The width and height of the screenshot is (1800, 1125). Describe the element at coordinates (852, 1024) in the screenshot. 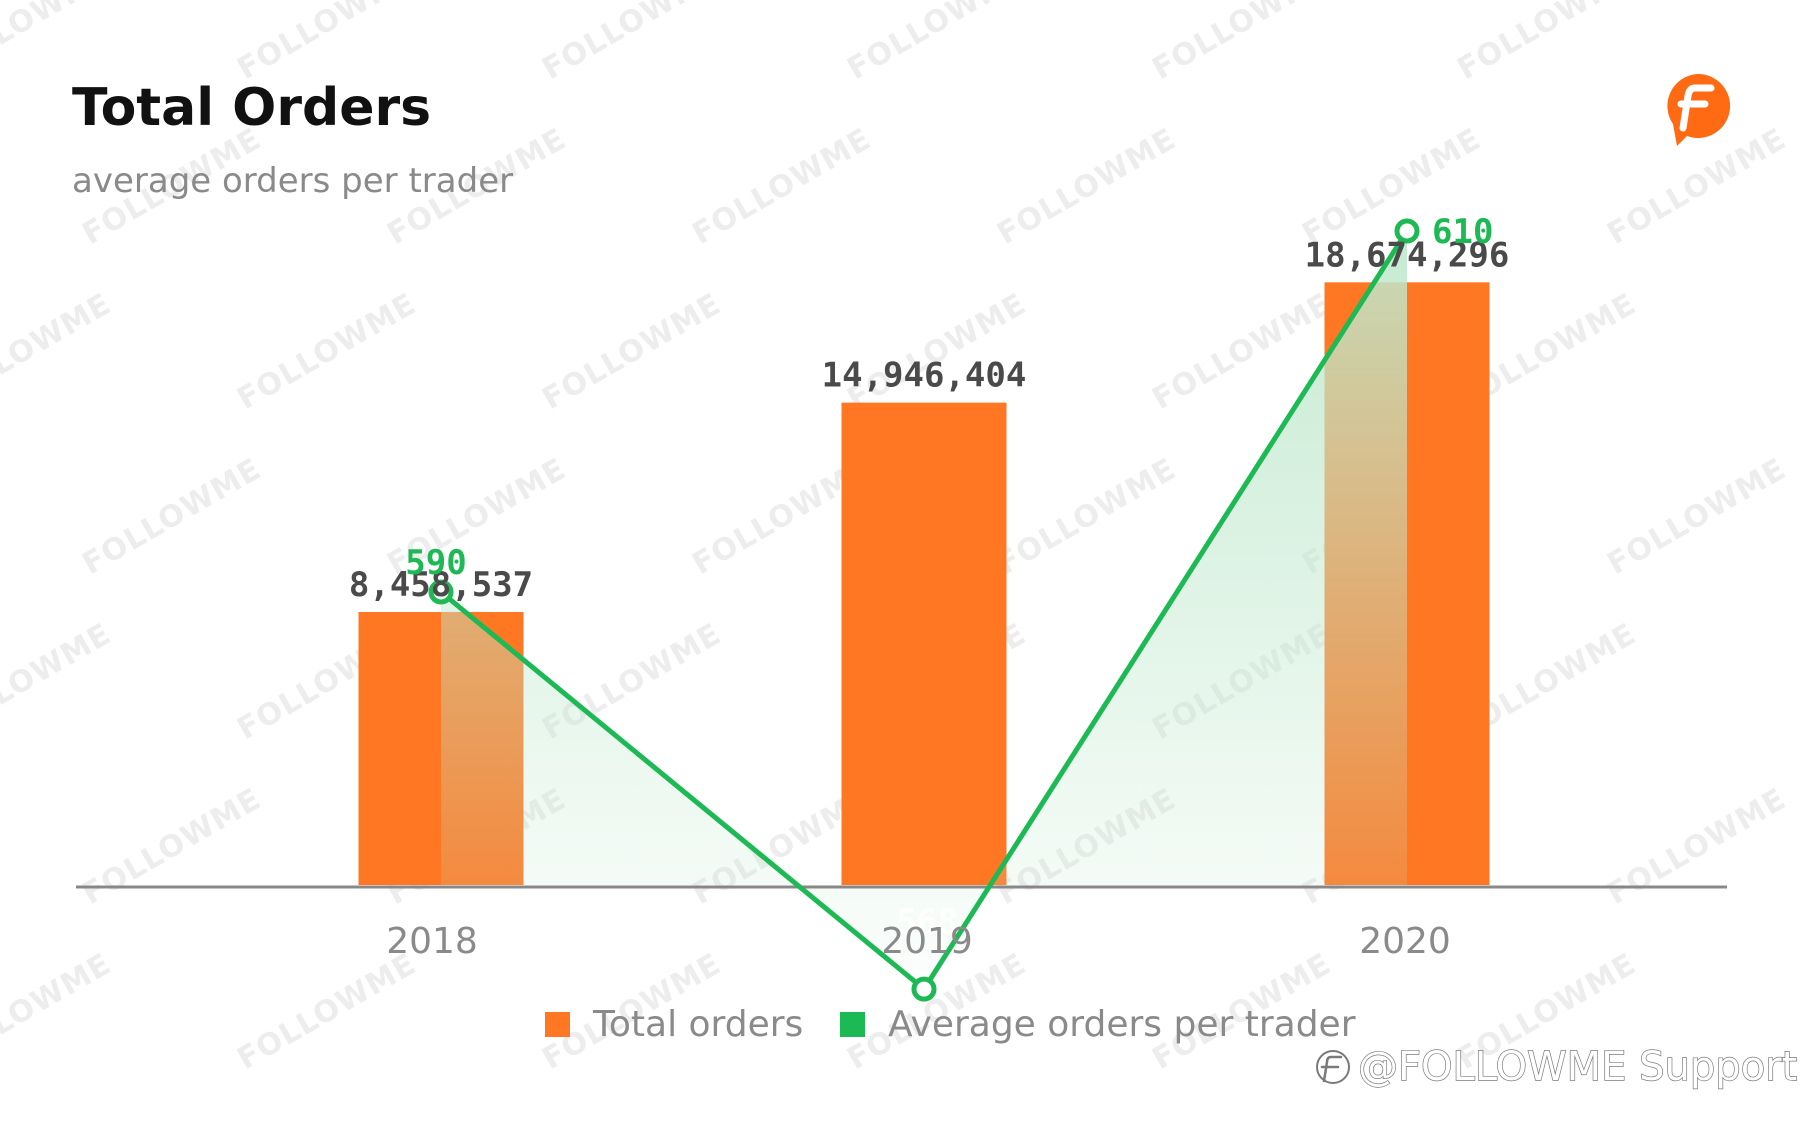

I see `legend-swatch-average-orders` at that location.